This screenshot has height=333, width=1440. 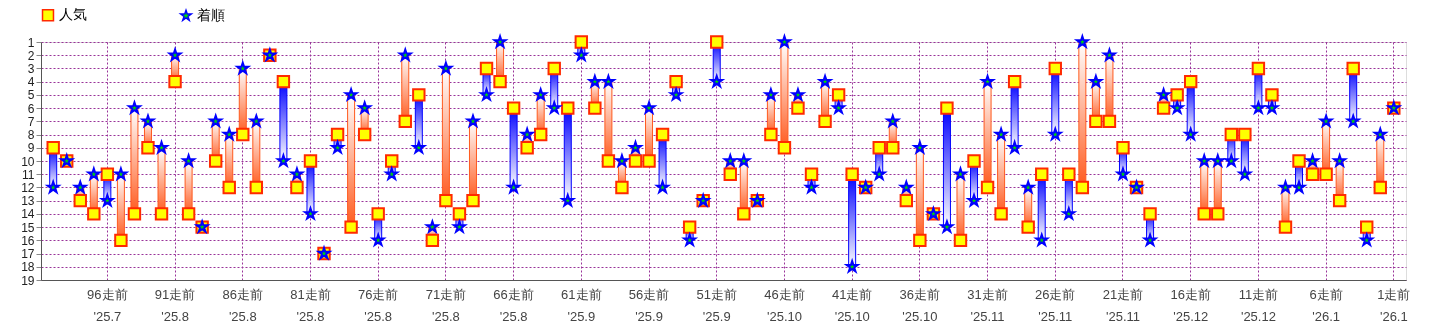 I want to click on x-tick-label: 86走前 '25.8, so click(x=243, y=305).